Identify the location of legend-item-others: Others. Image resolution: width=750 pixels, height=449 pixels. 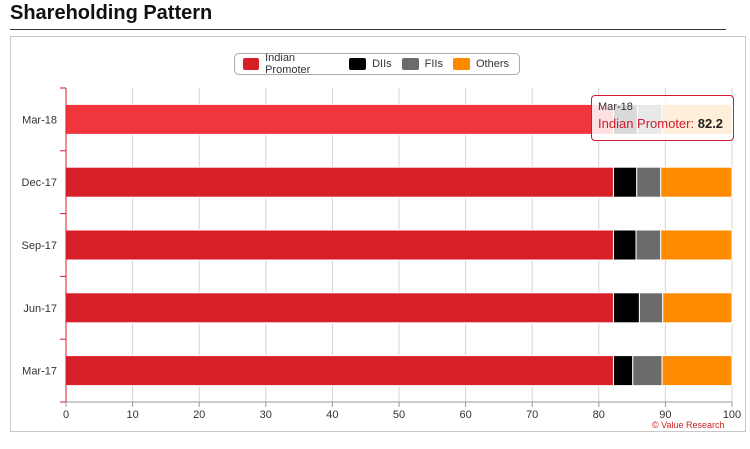
(480, 64).